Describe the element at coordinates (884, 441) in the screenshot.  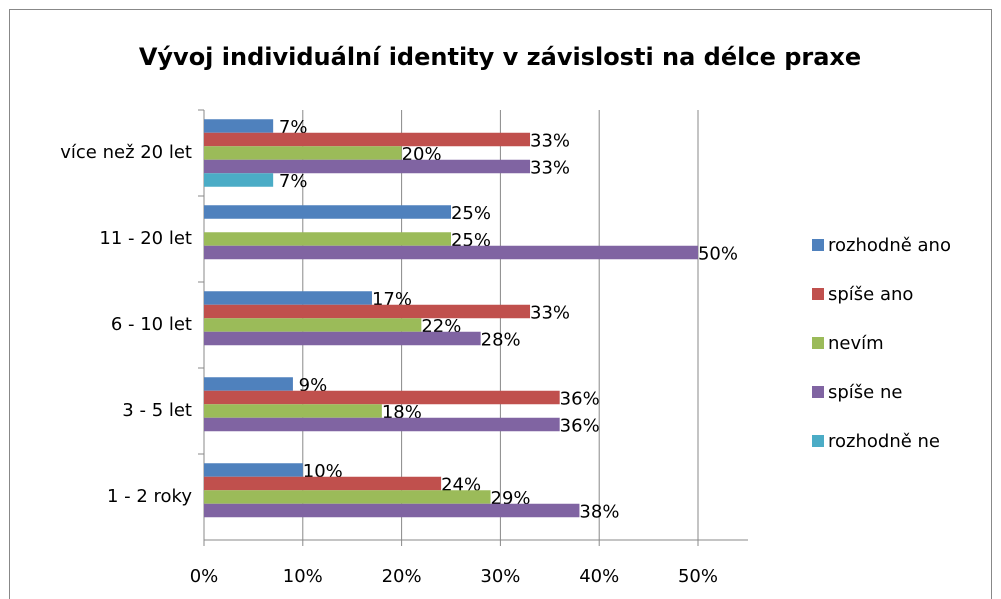
I see `legend-label: rozhodně ne` at that location.